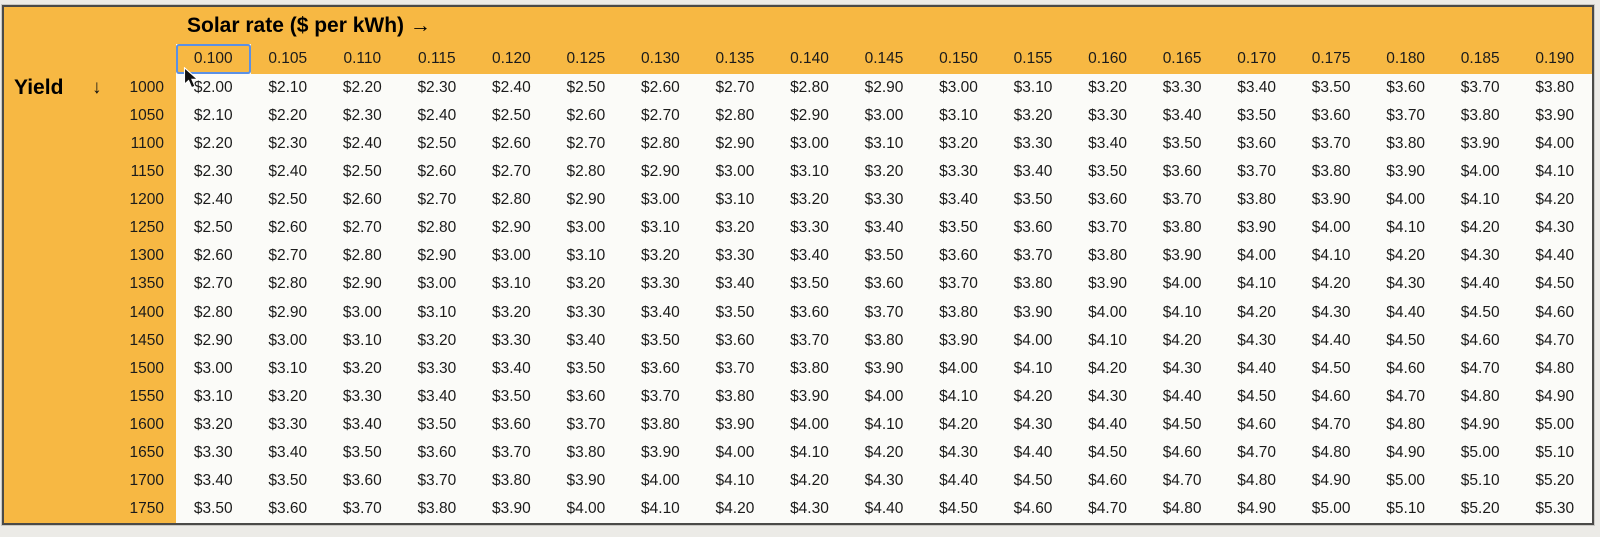  Describe the element at coordinates (1257, 88) in the screenshot. I see `value-cell: $3.40` at that location.